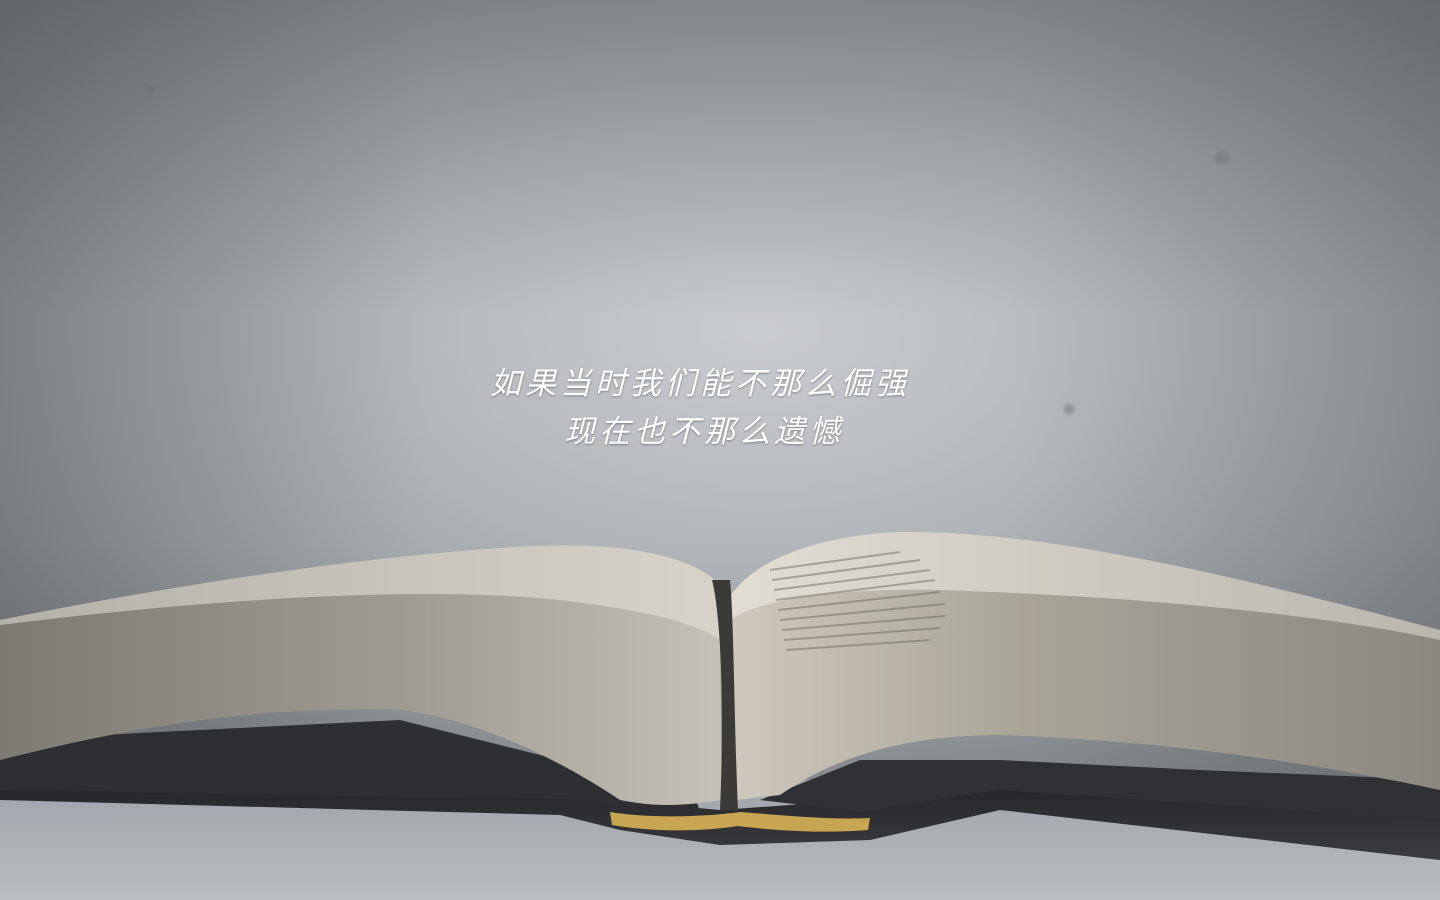  What do you see at coordinates (1084, 585) in the screenshot?
I see `right-page-top` at bounding box center [1084, 585].